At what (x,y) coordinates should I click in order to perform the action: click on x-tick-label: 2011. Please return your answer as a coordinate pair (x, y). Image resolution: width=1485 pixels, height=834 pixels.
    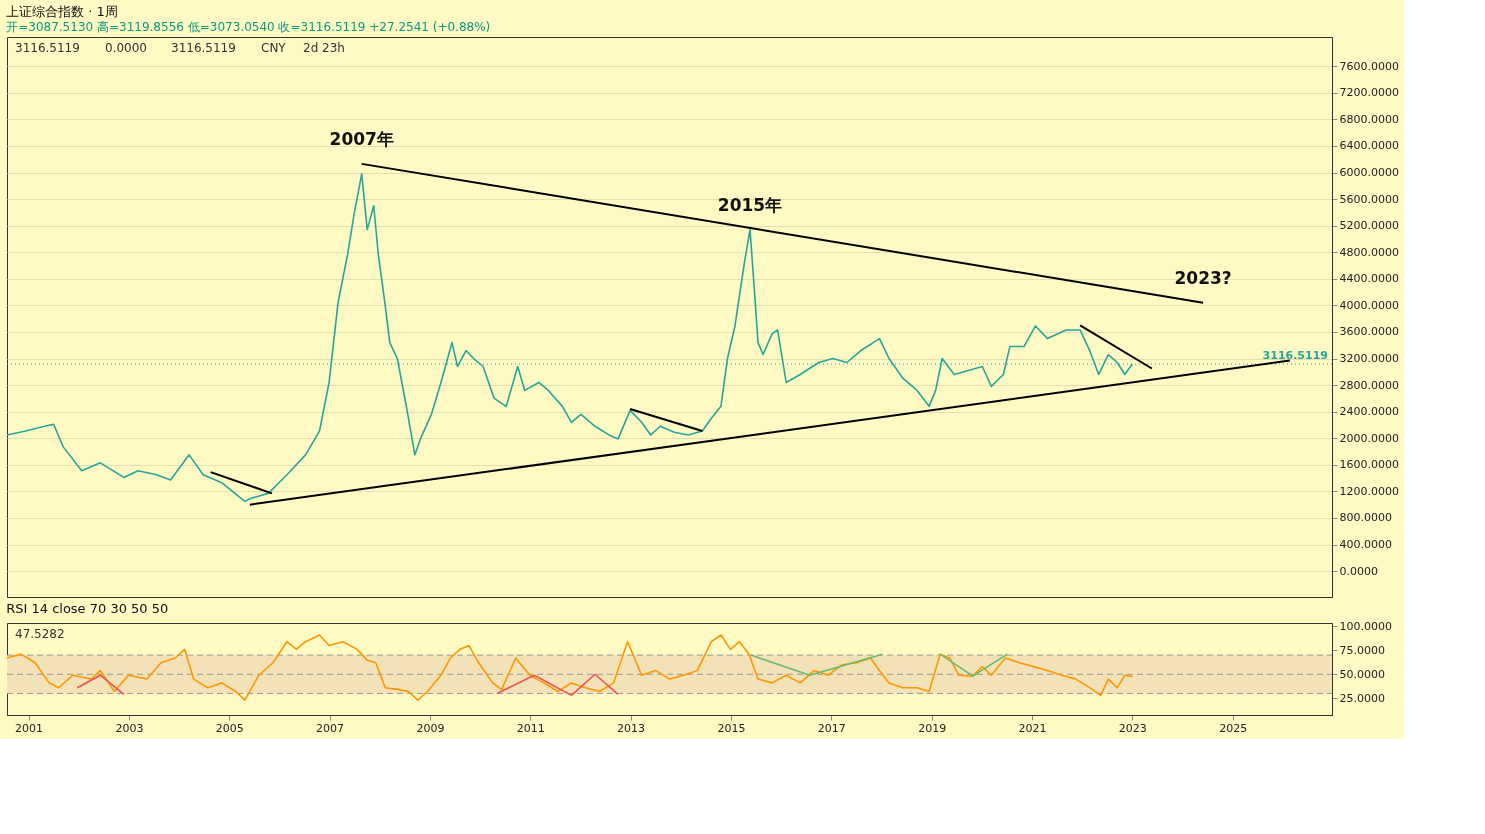
    Looking at the image, I should click on (530, 728).